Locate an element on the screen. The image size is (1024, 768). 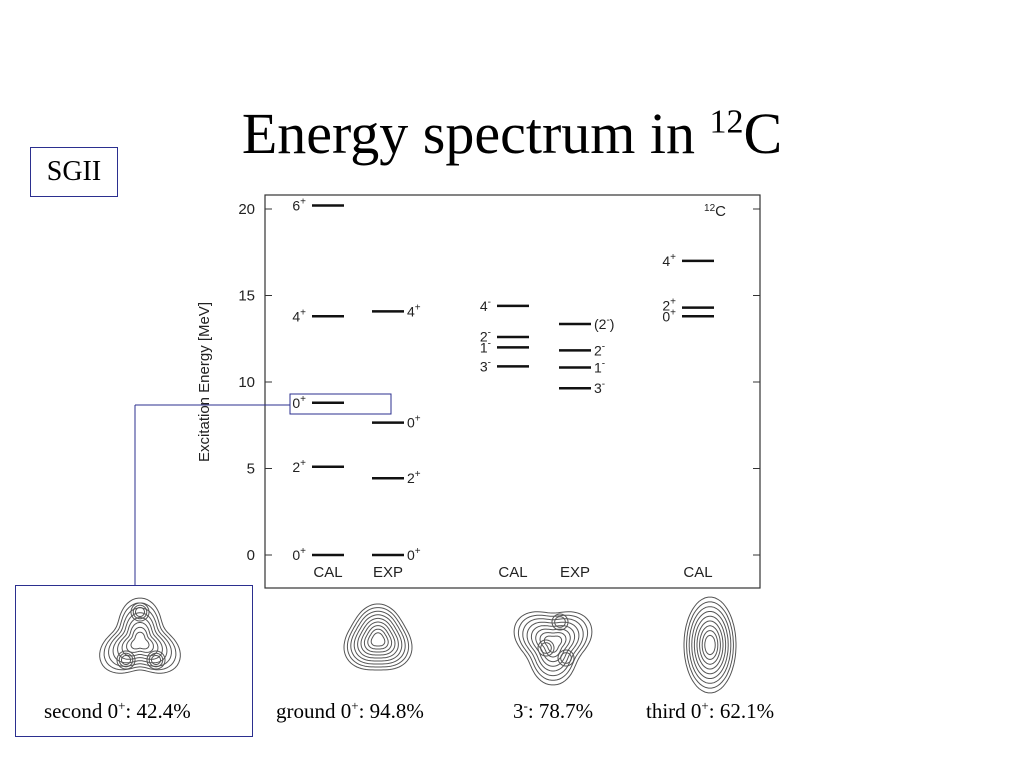
level-label: (2-) is located at coordinates (604, 323).